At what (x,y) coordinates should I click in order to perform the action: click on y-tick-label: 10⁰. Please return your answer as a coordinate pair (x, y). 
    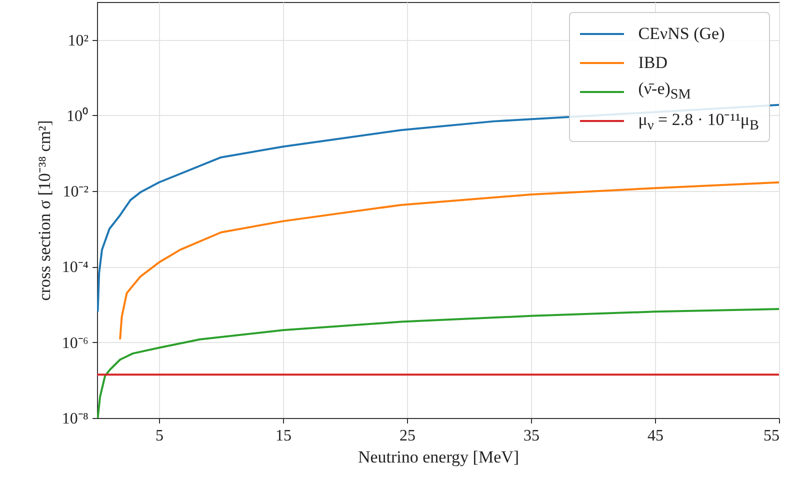
    Looking at the image, I should click on (77, 115).